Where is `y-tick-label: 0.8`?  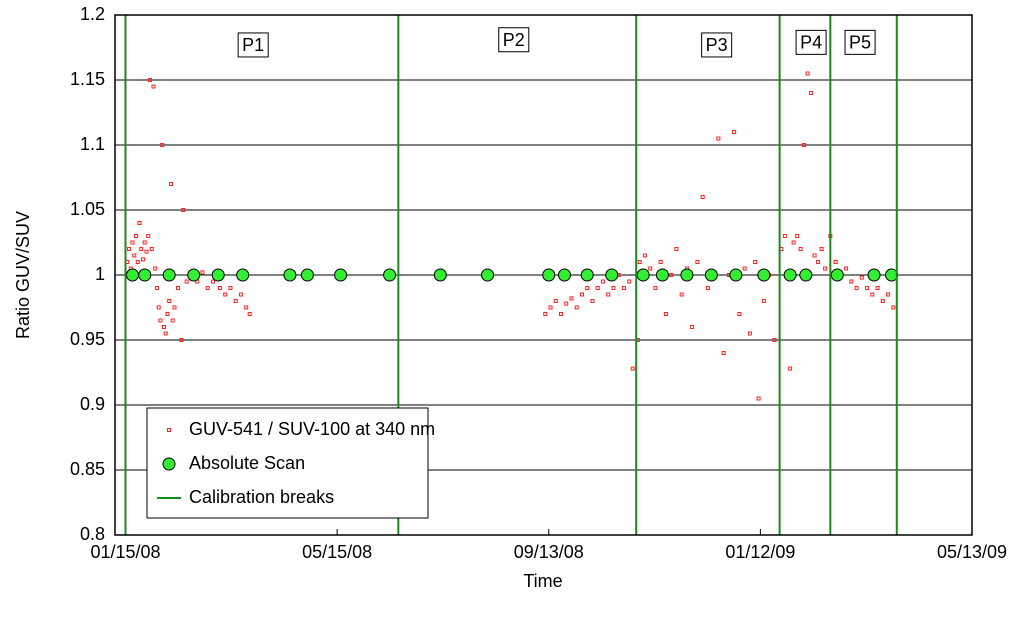
y-tick-label: 0.8 is located at coordinates (92, 534).